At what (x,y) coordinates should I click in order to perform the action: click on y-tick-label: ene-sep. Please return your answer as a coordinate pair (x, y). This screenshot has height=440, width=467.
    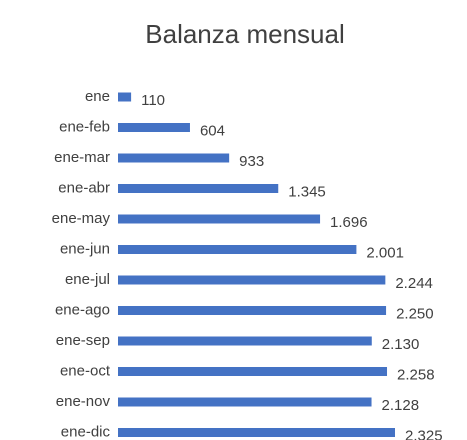
    Looking at the image, I should click on (83, 340).